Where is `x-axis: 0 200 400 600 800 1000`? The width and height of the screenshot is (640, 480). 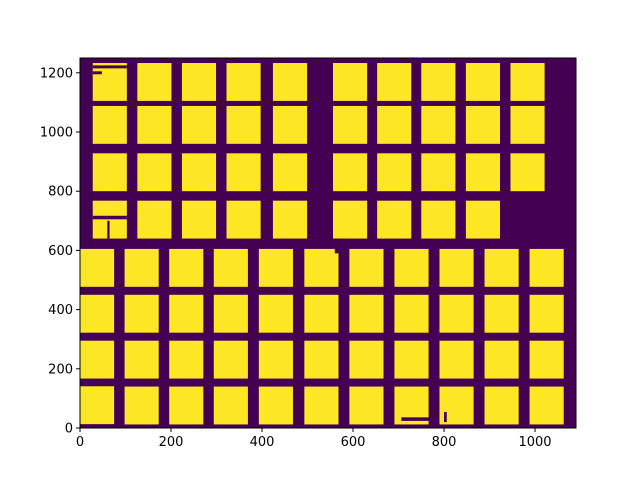 x-axis: 0 200 400 600 800 1000 is located at coordinates (314, 439).